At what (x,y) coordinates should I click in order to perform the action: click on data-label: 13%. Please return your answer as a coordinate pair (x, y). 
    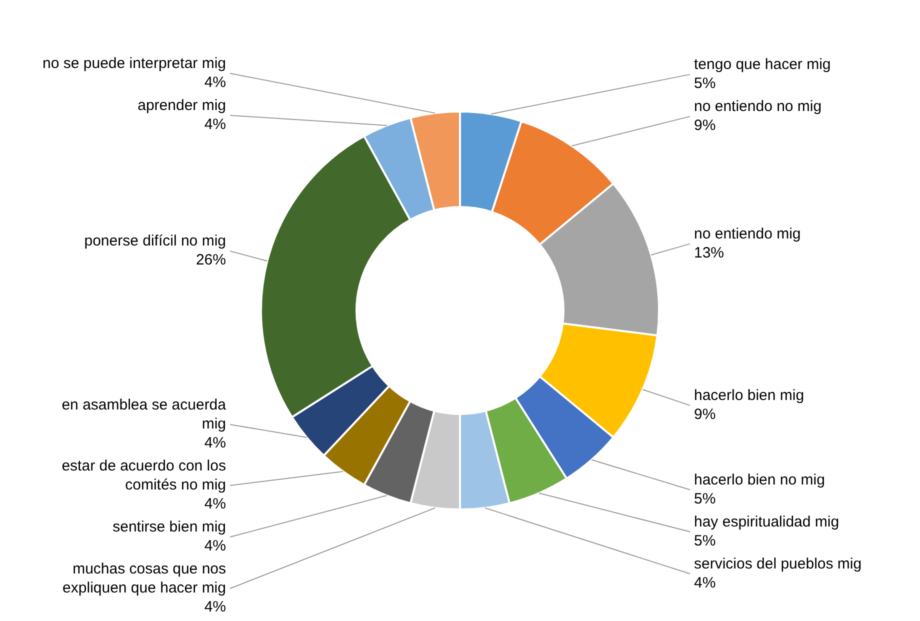
    Looking at the image, I should click on (709, 253).